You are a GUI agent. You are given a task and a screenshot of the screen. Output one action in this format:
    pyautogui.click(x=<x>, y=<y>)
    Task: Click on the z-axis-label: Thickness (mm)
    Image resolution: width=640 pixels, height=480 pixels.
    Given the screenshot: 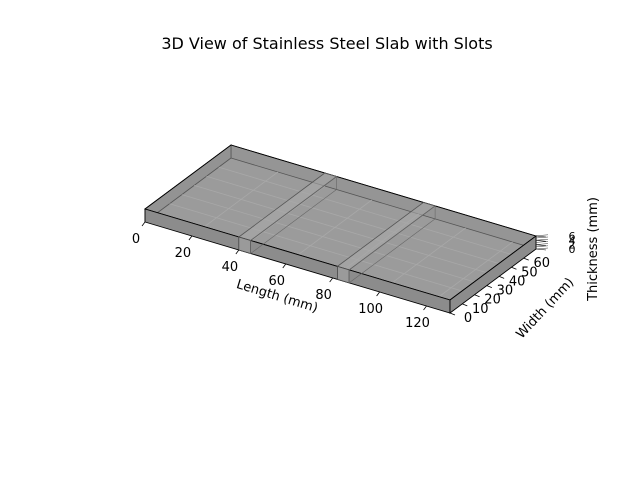 What is the action you would take?
    pyautogui.click(x=593, y=249)
    